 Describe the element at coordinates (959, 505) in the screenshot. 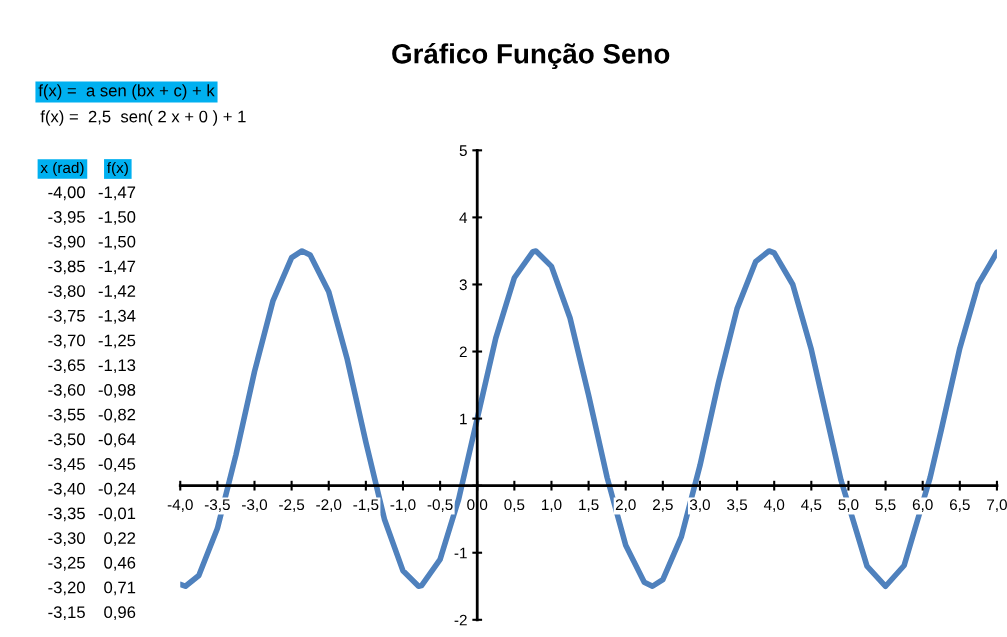

I see `x-tick-label: 6,5` at that location.